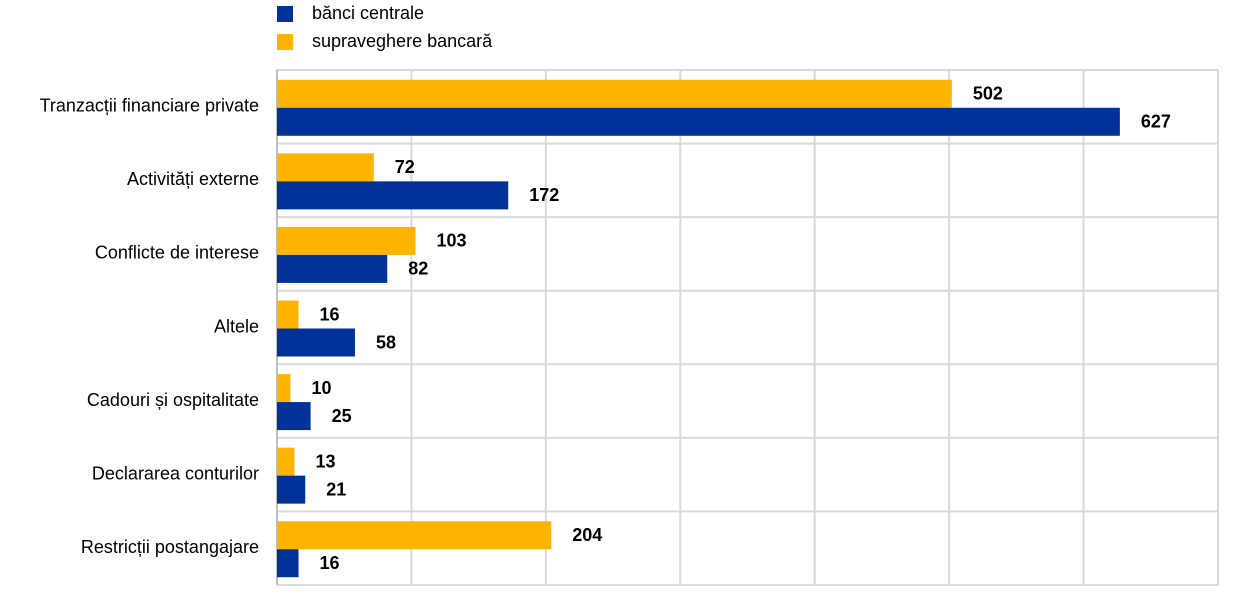 This screenshot has width=1240, height=599. What do you see at coordinates (405, 167) in the screenshot?
I see `value-label: 72` at bounding box center [405, 167].